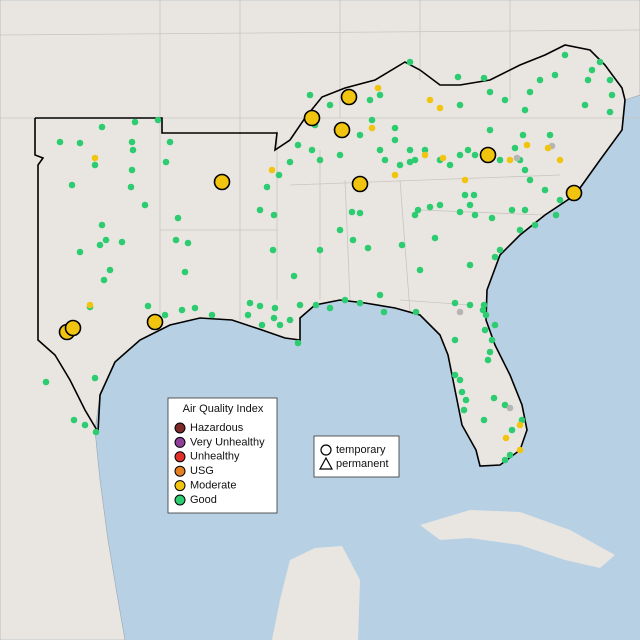  I want to click on legend-label: permanent, so click(362, 464).